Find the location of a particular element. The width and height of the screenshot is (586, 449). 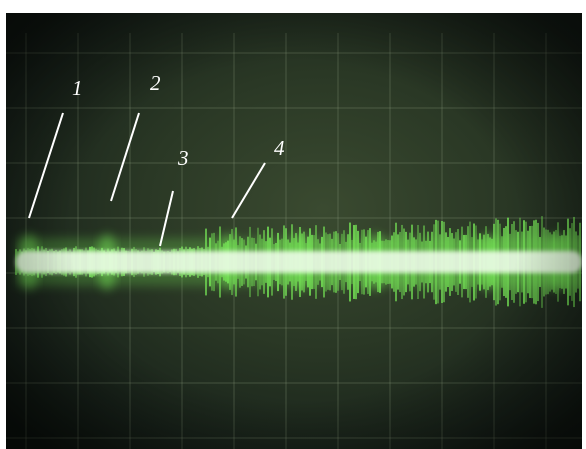

callout-1: 1 is located at coordinates (55, 147).